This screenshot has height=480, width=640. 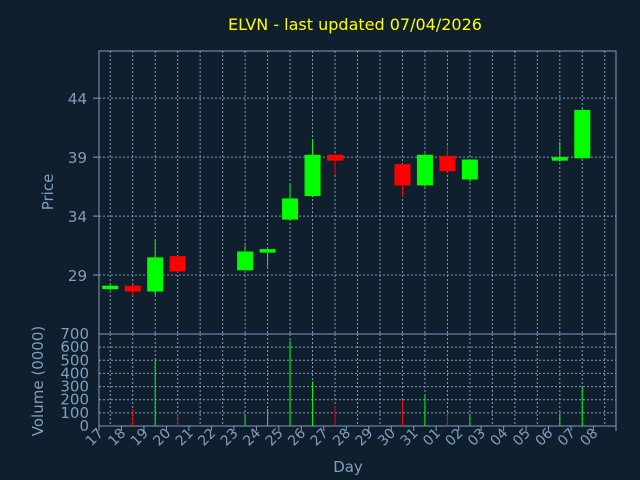 I want to click on x-tick-label: 30, so click(x=387, y=438).